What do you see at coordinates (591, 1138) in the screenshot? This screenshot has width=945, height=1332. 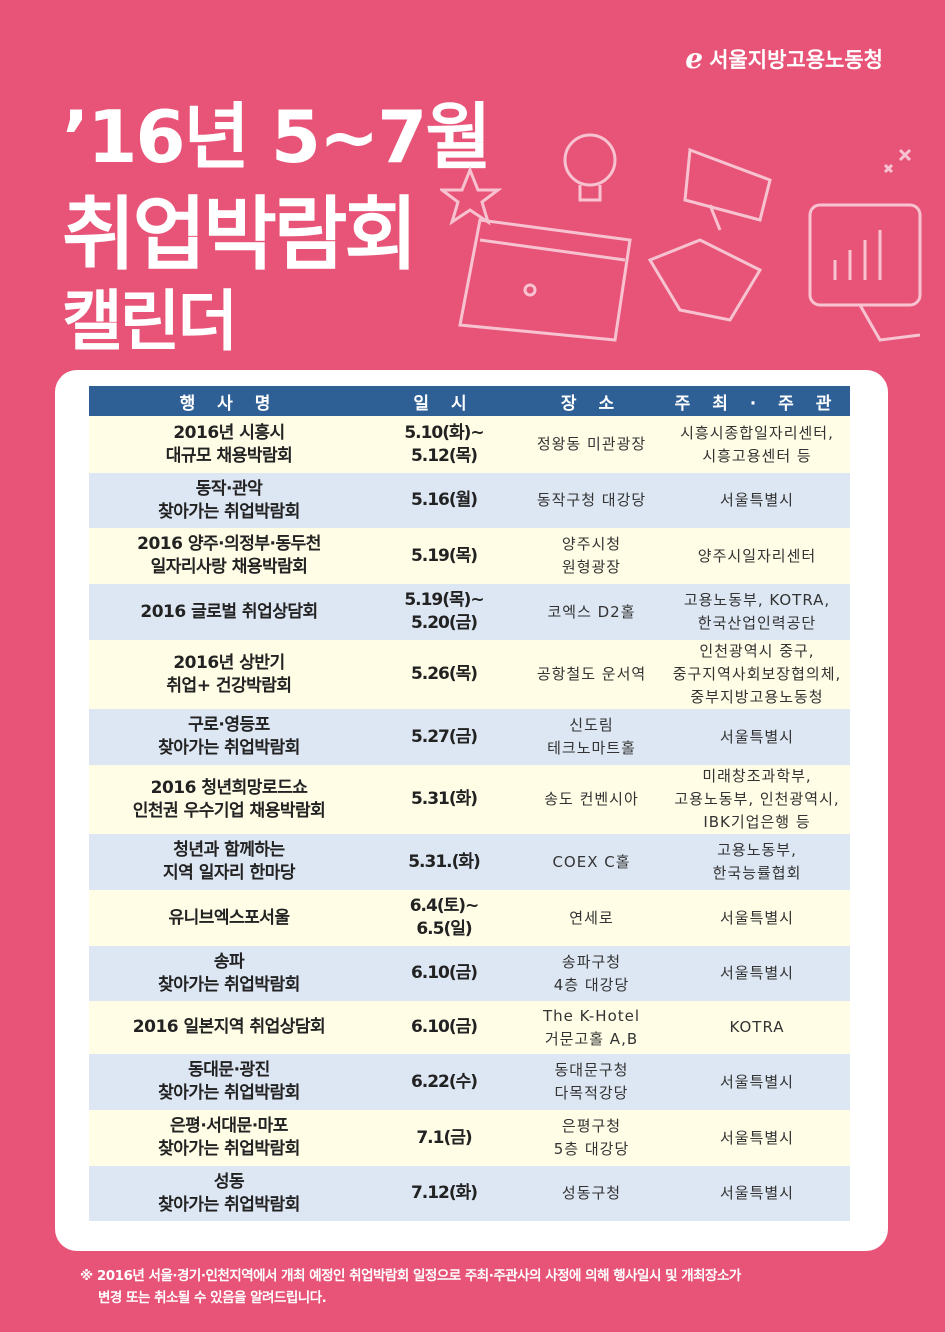 I see `event-place: 은평구청 5층 대강당` at bounding box center [591, 1138].